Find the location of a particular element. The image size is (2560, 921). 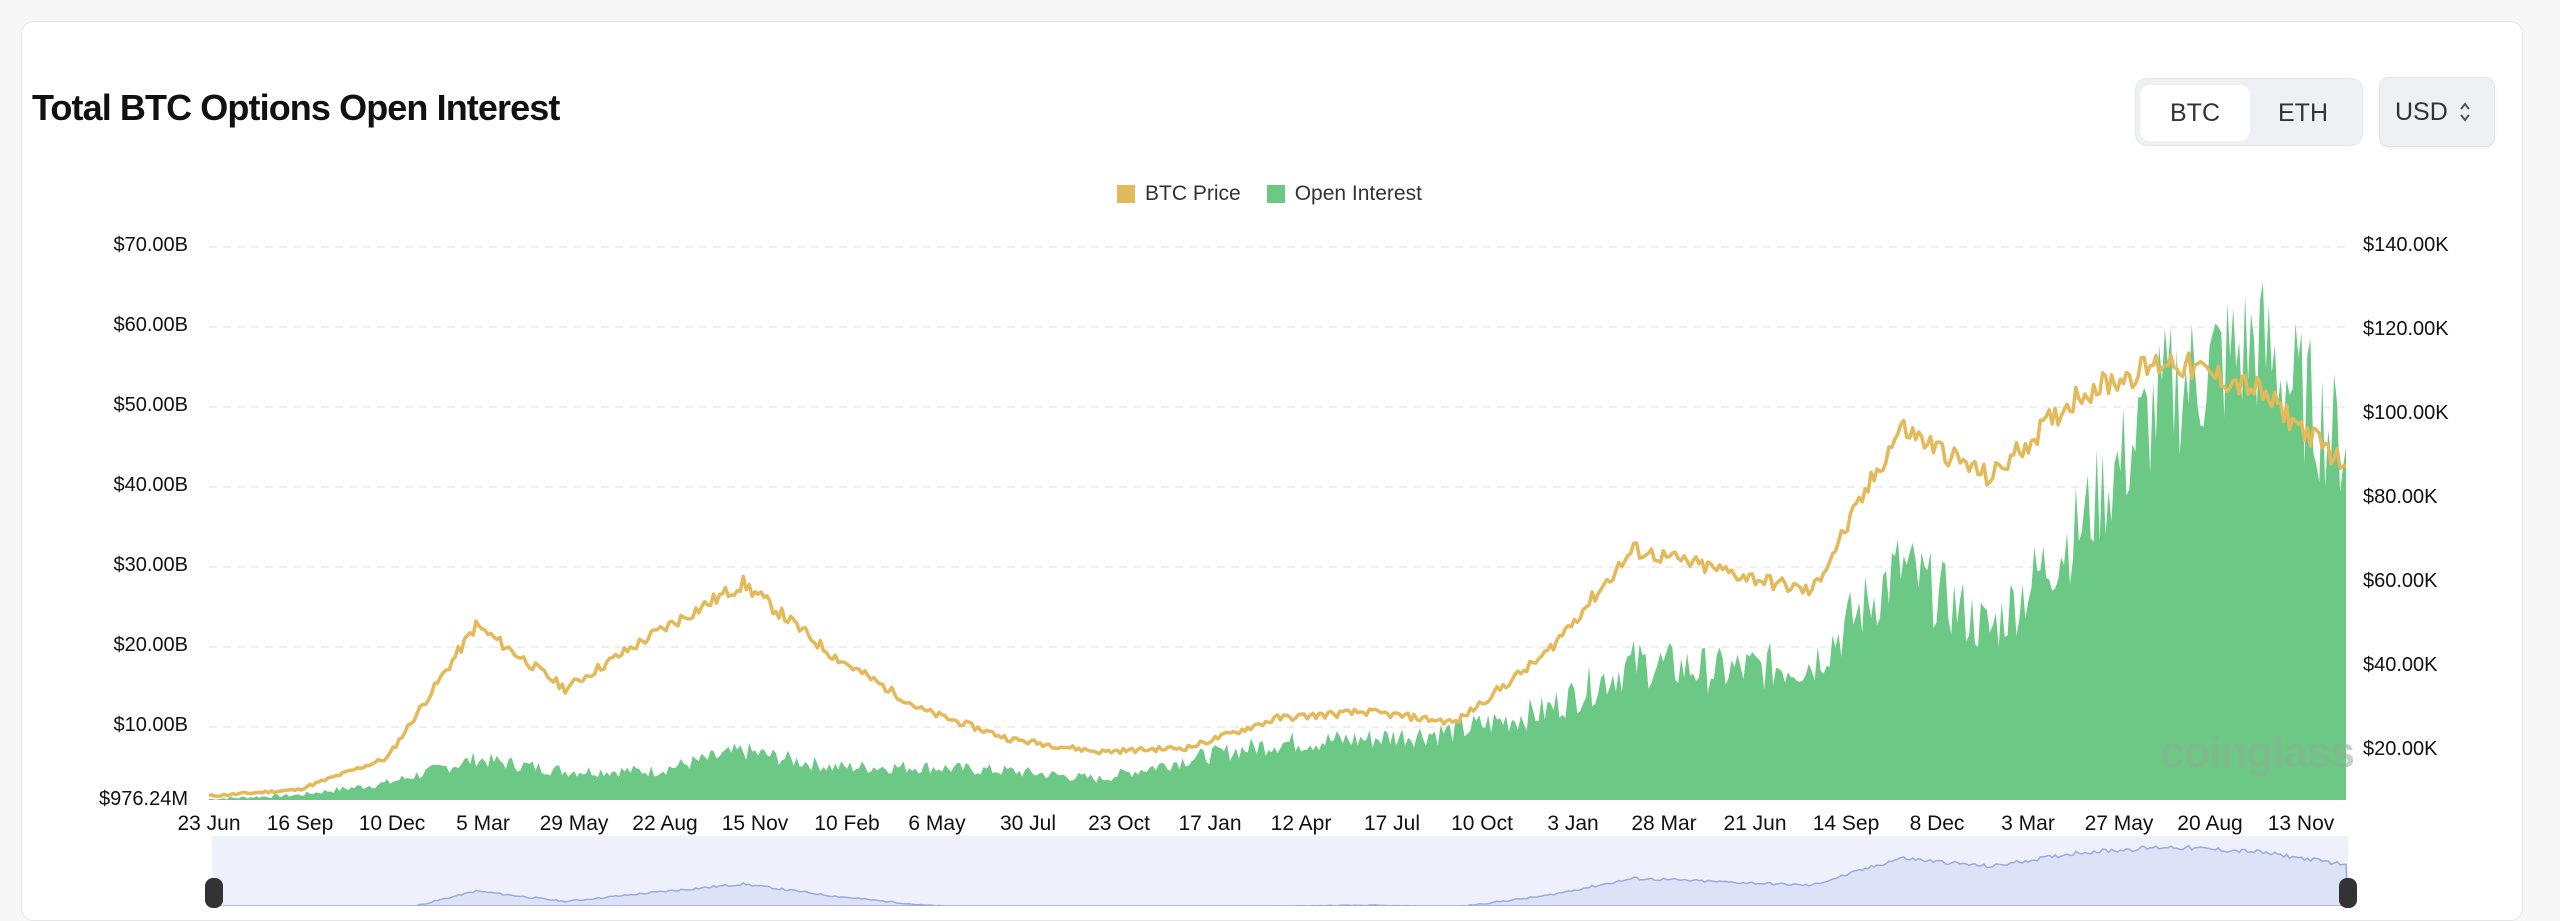

x-axis-tick: 3 Mar is located at coordinates (2028, 823).